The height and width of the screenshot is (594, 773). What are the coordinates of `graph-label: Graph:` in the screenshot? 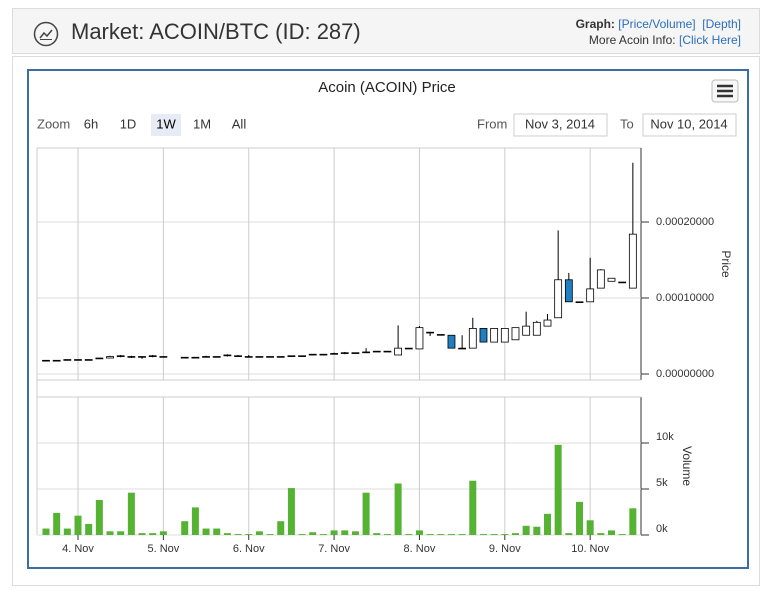 It's located at (595, 24).